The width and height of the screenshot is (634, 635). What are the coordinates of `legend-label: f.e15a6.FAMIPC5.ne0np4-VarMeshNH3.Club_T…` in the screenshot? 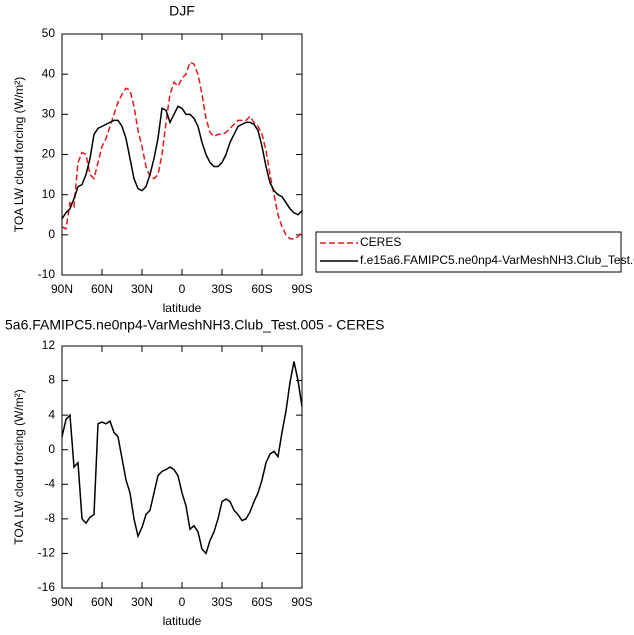 It's located at (497, 260).